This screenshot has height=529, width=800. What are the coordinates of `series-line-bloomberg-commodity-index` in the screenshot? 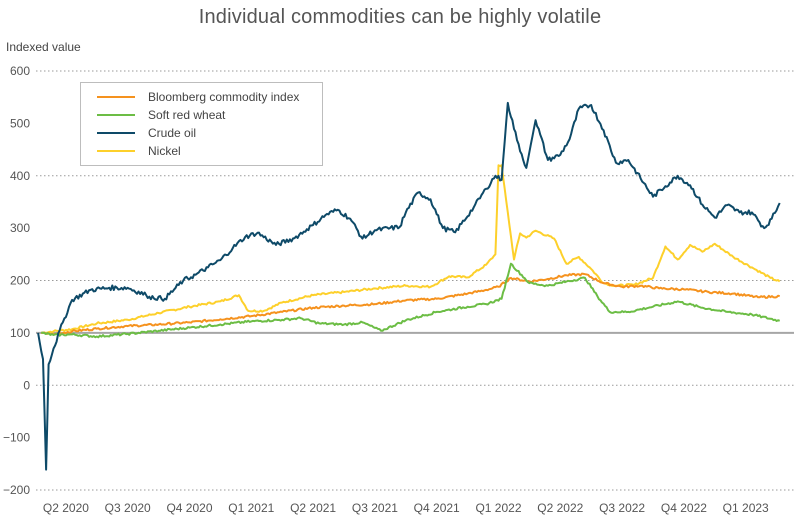 It's located at (410, 304).